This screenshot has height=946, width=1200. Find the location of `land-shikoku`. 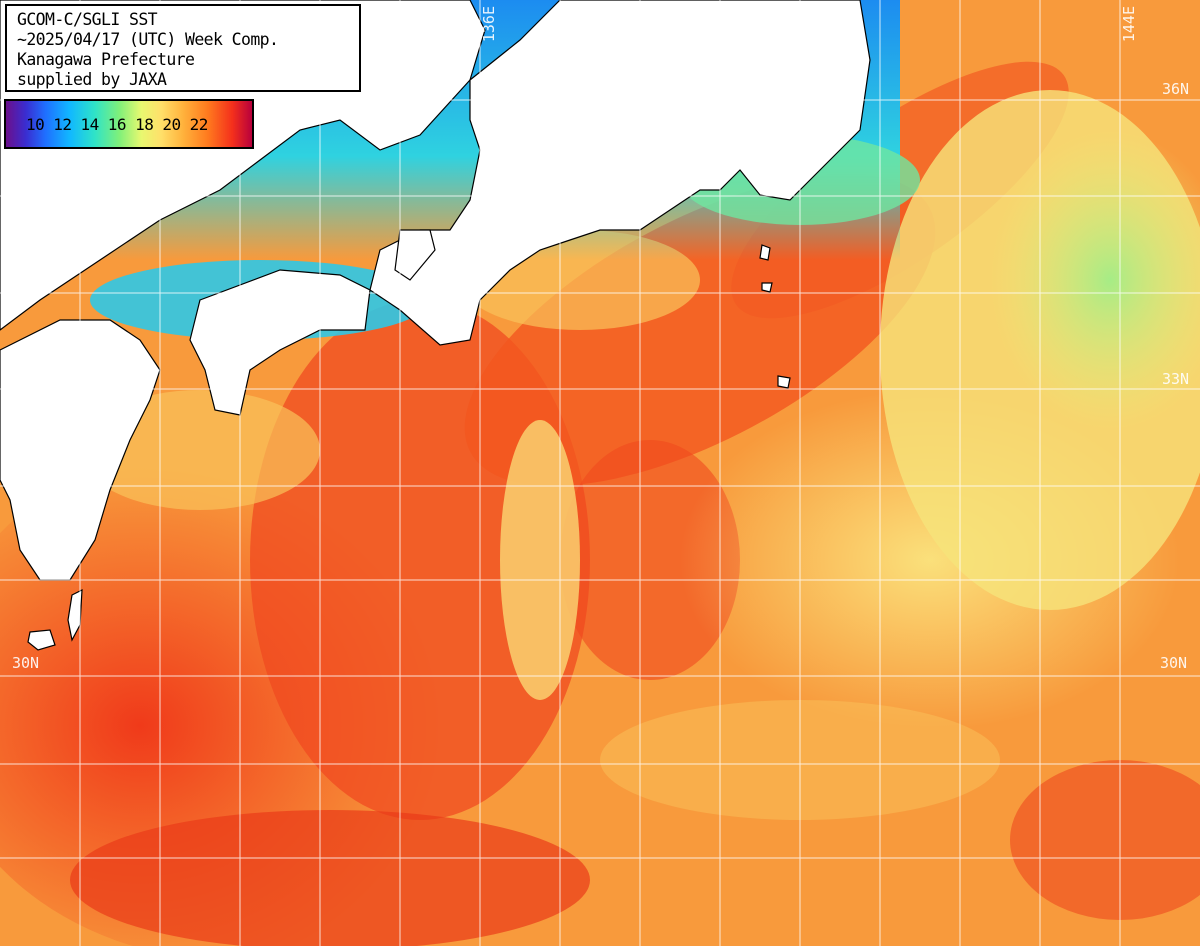

land-shikoku is located at coordinates (280, 342).